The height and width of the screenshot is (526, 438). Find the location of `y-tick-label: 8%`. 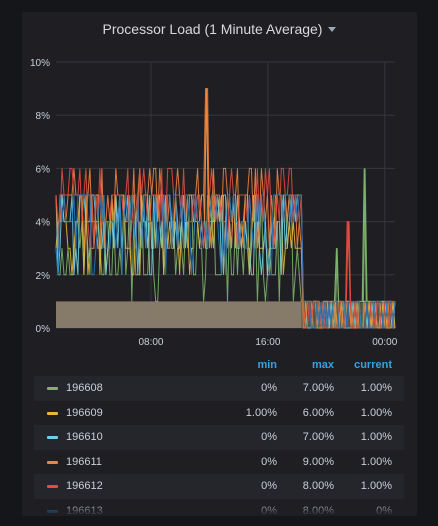

y-tick-label: 8% is located at coordinates (43, 116).